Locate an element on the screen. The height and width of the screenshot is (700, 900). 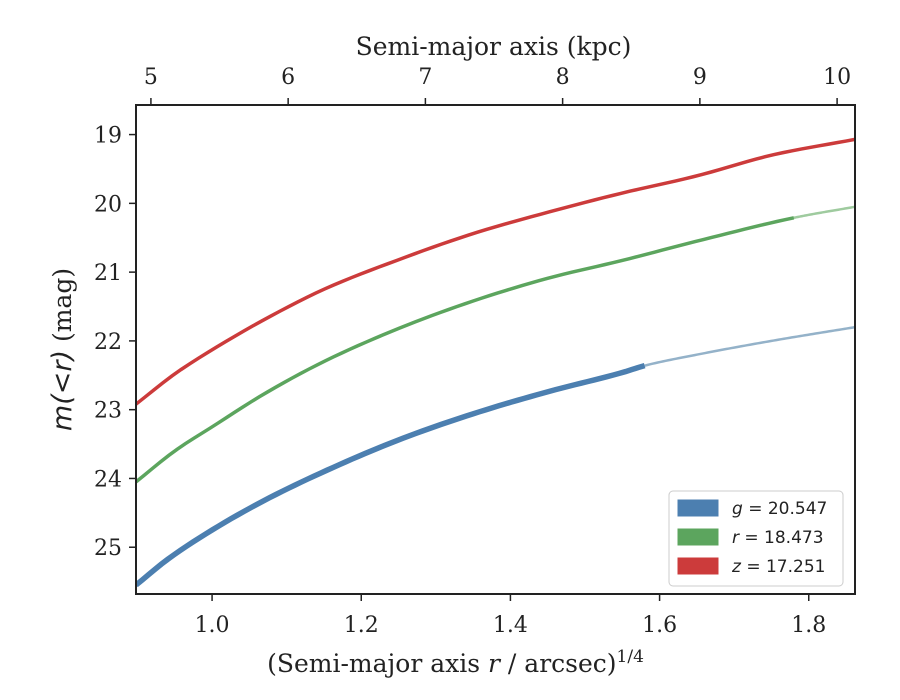
y-tick-label: 25 is located at coordinates (108, 548).